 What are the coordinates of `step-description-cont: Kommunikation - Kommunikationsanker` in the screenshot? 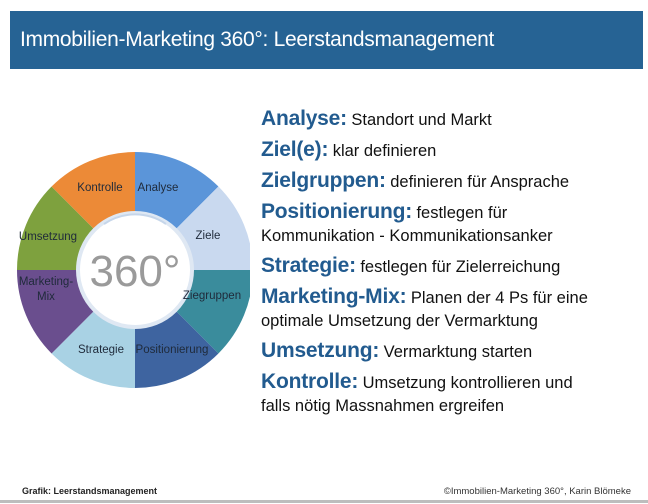 It's located at (407, 236).